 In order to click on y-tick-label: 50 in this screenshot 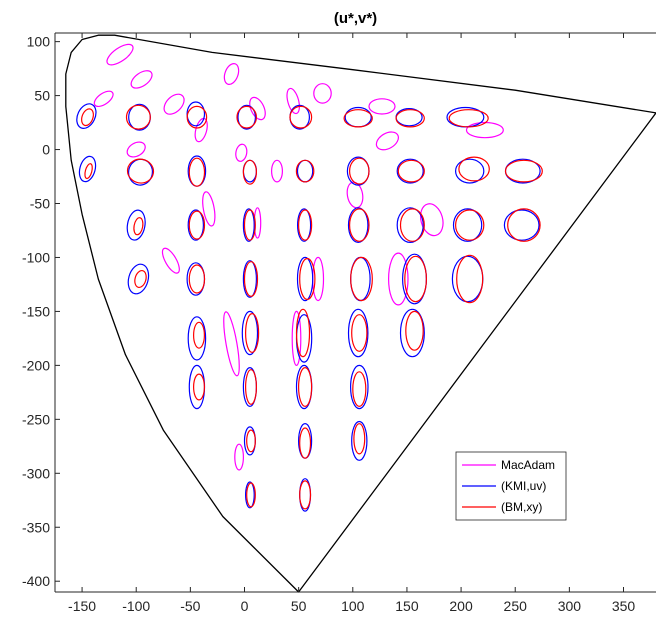, I will do `click(42, 96)`.